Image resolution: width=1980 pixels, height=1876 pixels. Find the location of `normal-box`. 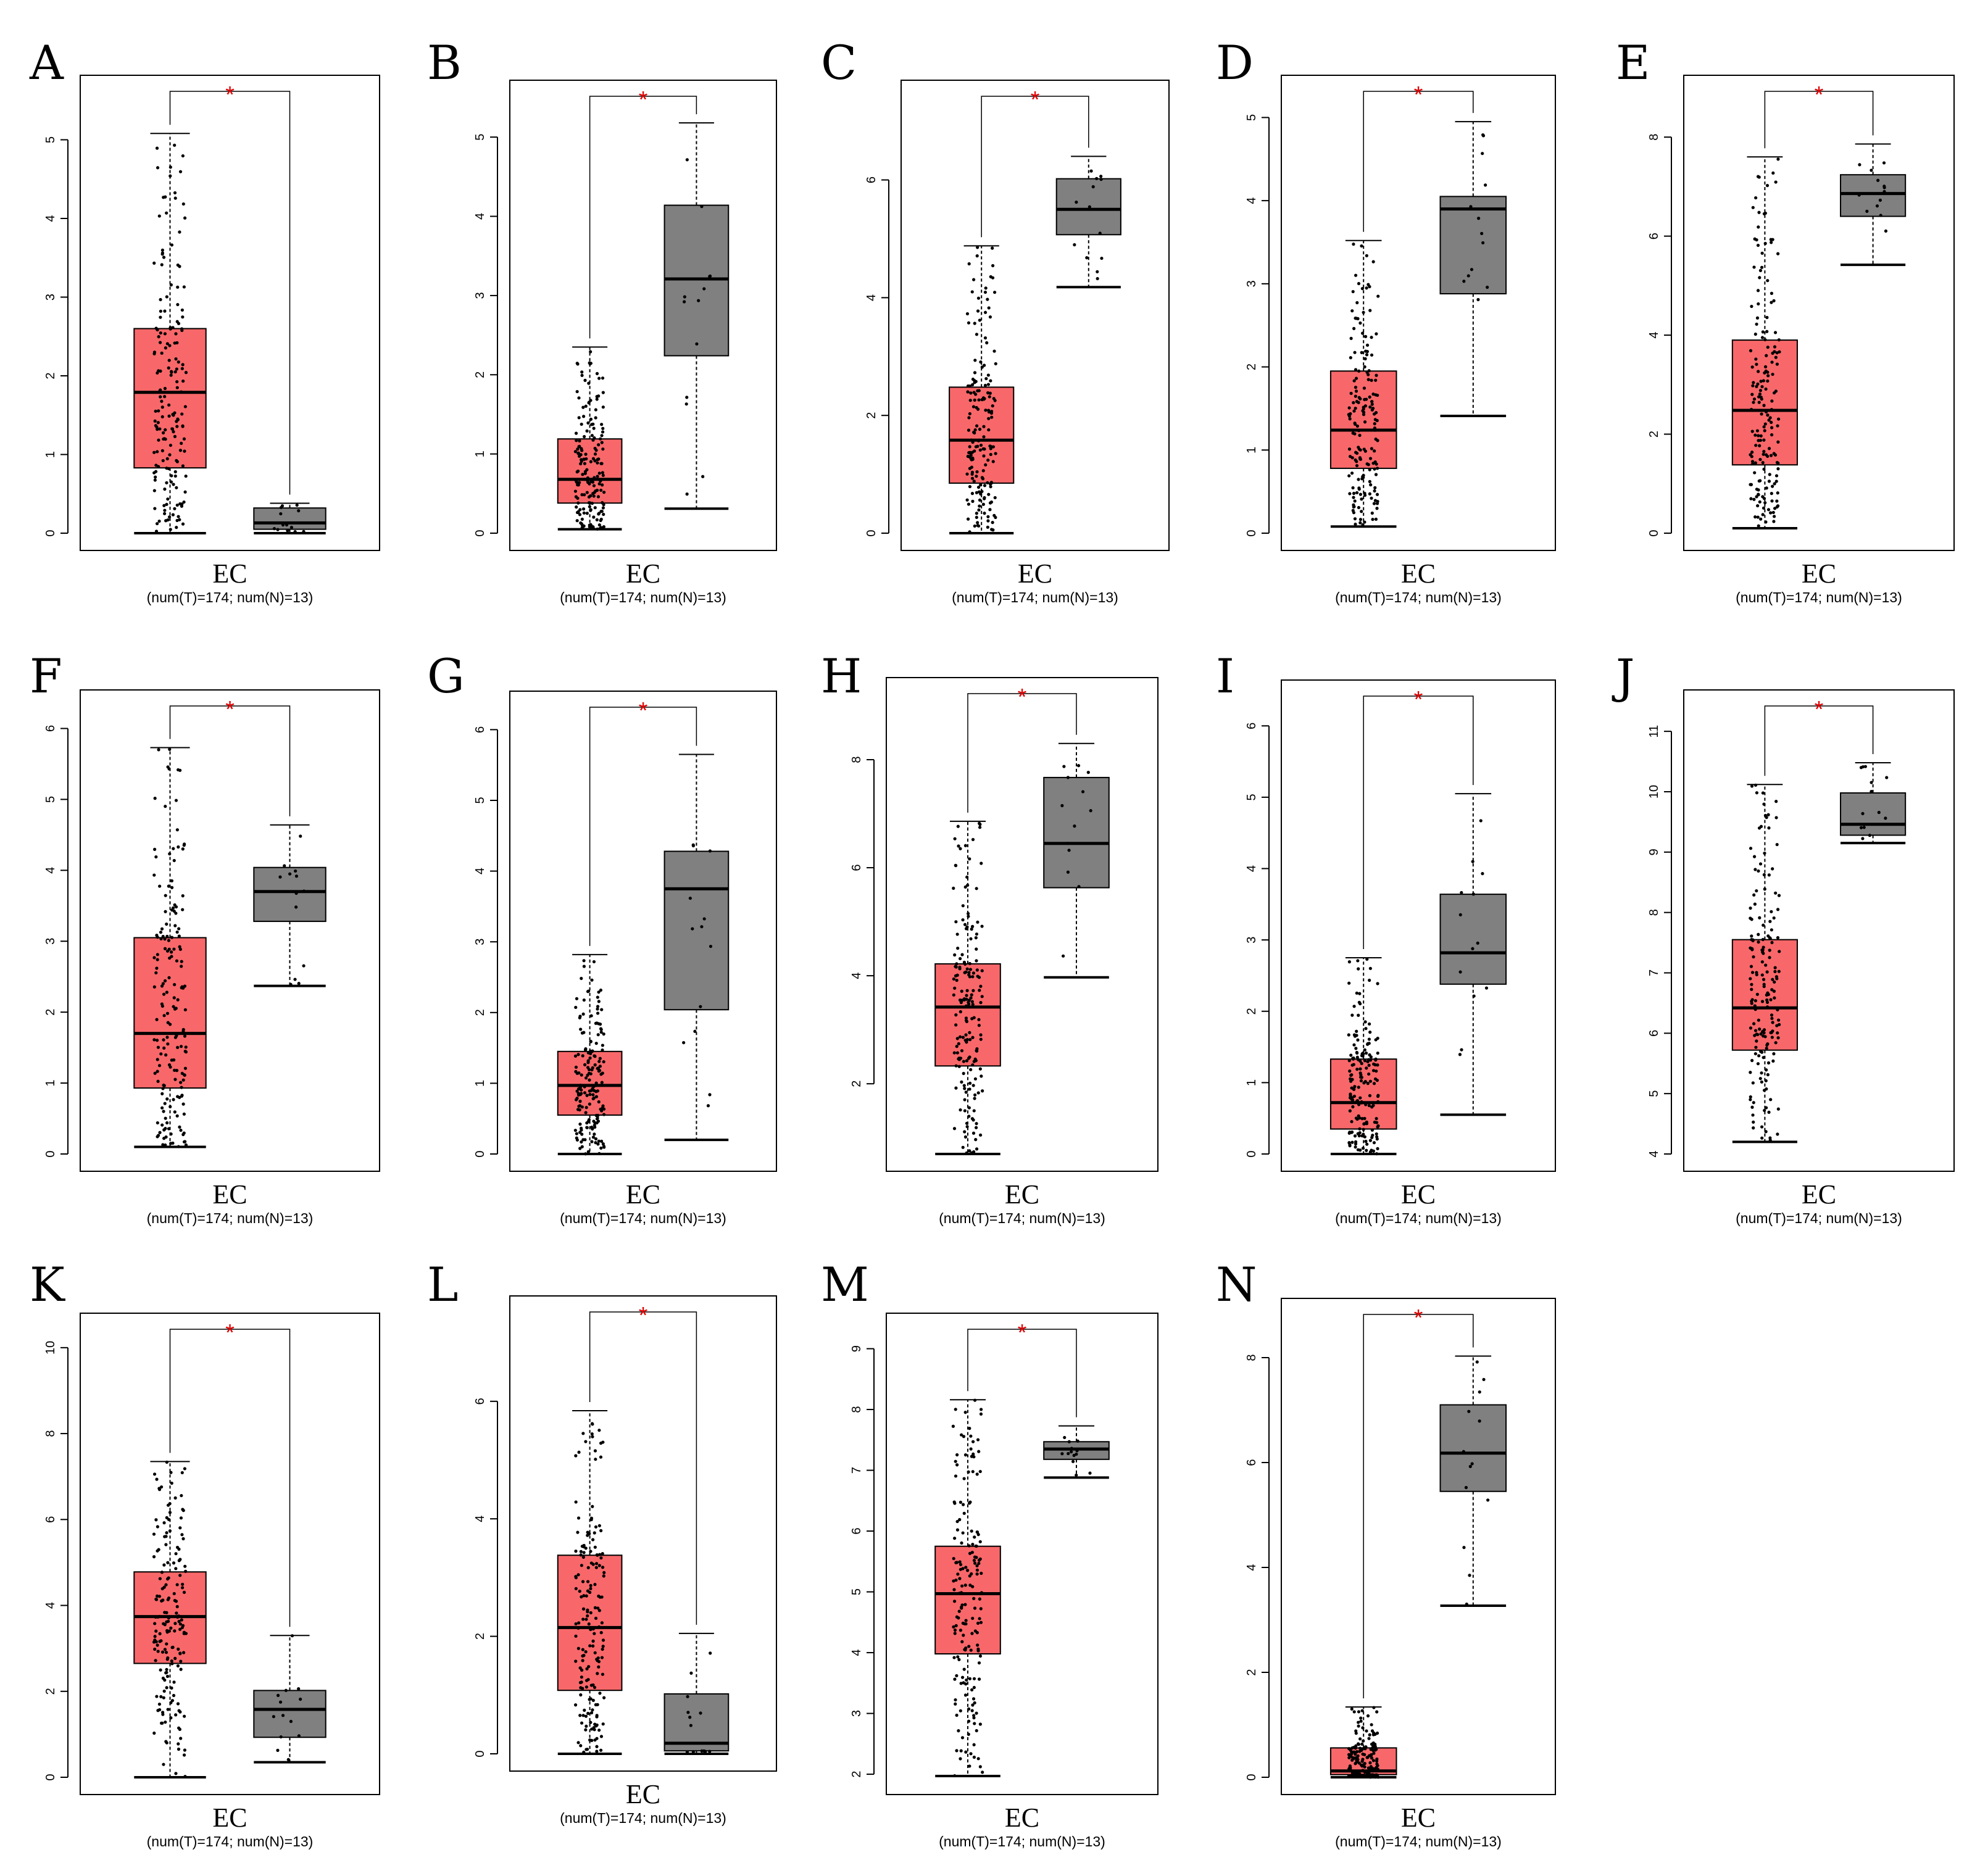

normal-box is located at coordinates (1473, 269).